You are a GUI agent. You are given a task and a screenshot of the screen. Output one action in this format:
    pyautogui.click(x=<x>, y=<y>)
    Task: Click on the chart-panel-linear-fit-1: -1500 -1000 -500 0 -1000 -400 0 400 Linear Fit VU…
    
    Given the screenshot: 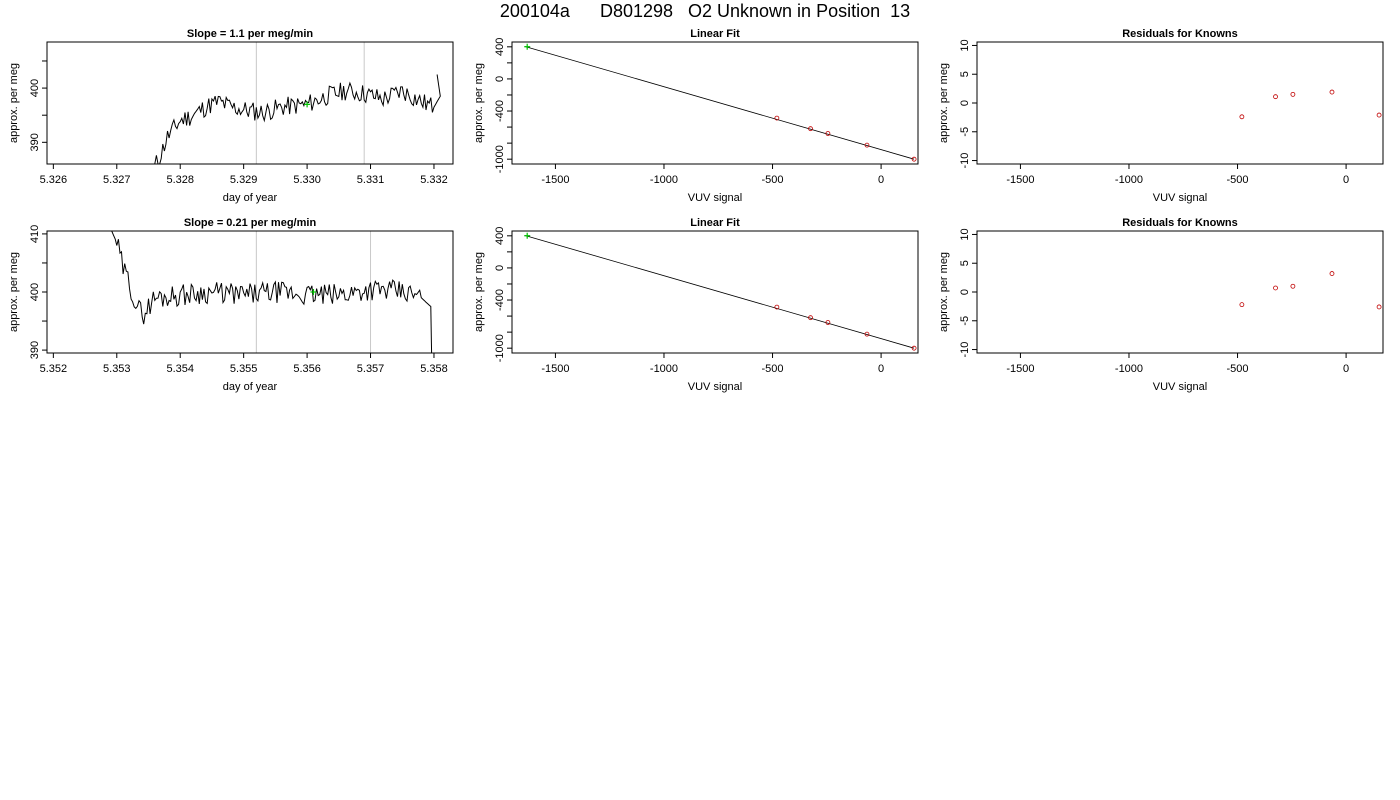 What is the action you would take?
    pyautogui.click(x=696, y=116)
    